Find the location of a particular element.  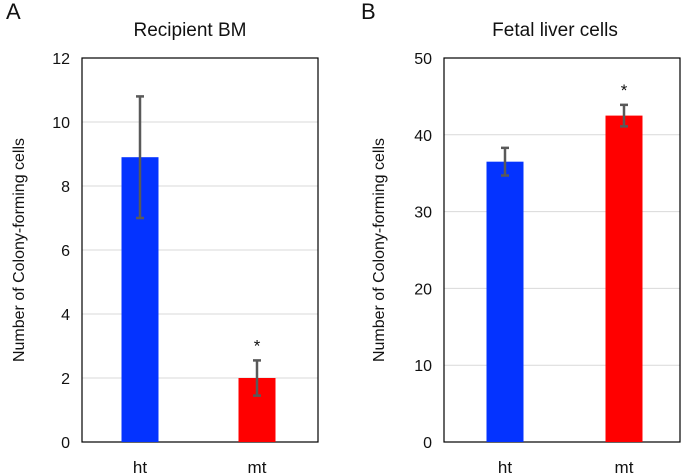

y-tick-label: 4 is located at coordinates (65, 315).